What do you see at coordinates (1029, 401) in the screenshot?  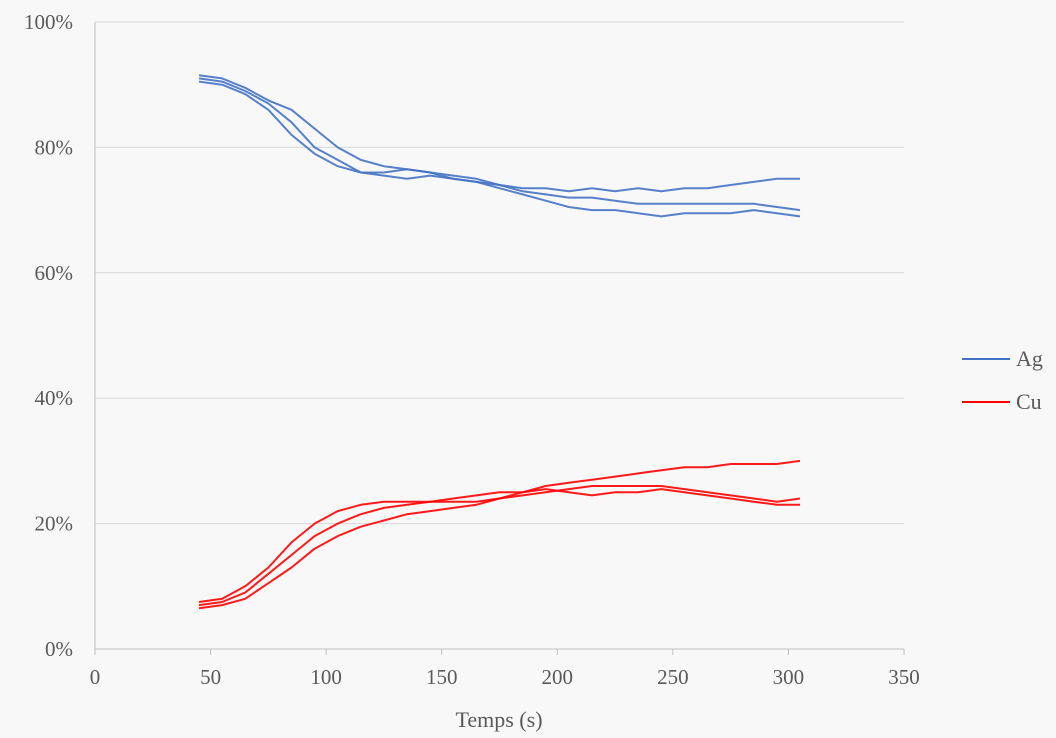 I see `legend-label-cu: Cu` at bounding box center [1029, 401].